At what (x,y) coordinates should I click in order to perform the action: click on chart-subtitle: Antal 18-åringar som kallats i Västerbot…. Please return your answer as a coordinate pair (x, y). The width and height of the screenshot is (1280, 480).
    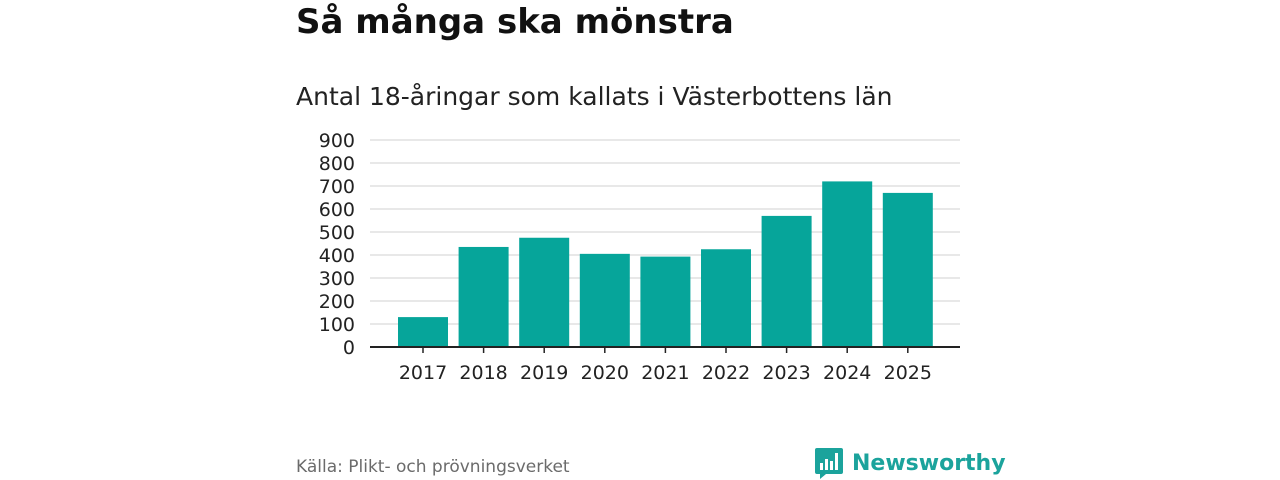
    Looking at the image, I should click on (594, 96).